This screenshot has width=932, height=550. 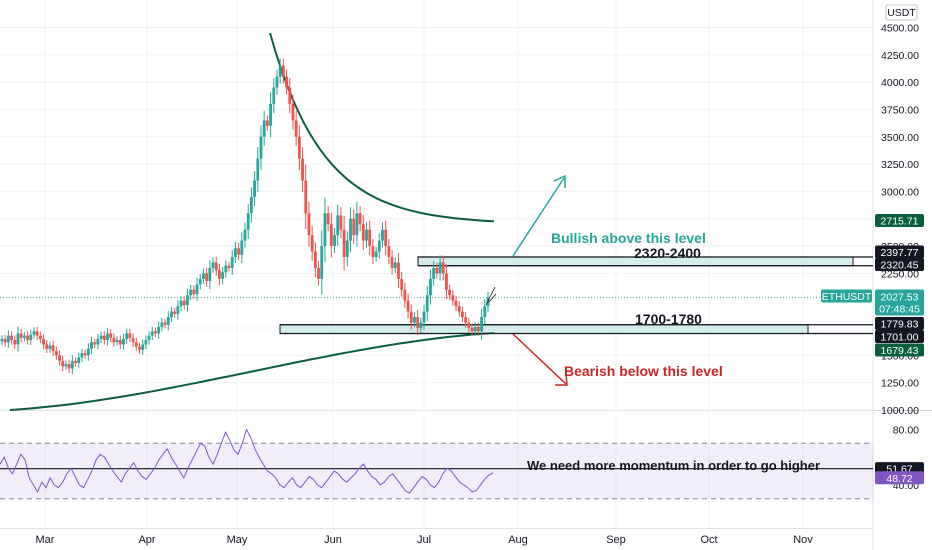 I want to click on rsi-band-fill, so click(x=436, y=471).